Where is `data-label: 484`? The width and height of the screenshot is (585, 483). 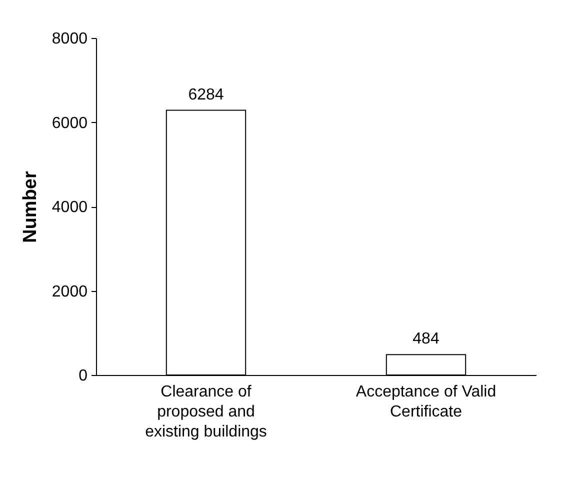
data-label: 484 is located at coordinates (426, 339).